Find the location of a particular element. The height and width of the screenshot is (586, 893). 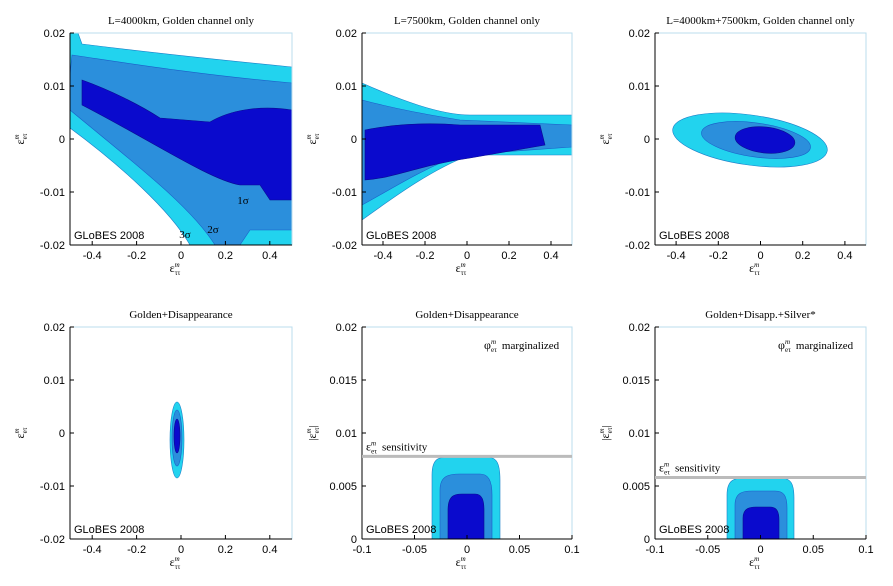

annotation: φm eτ marginalized is located at coordinates (522, 346).